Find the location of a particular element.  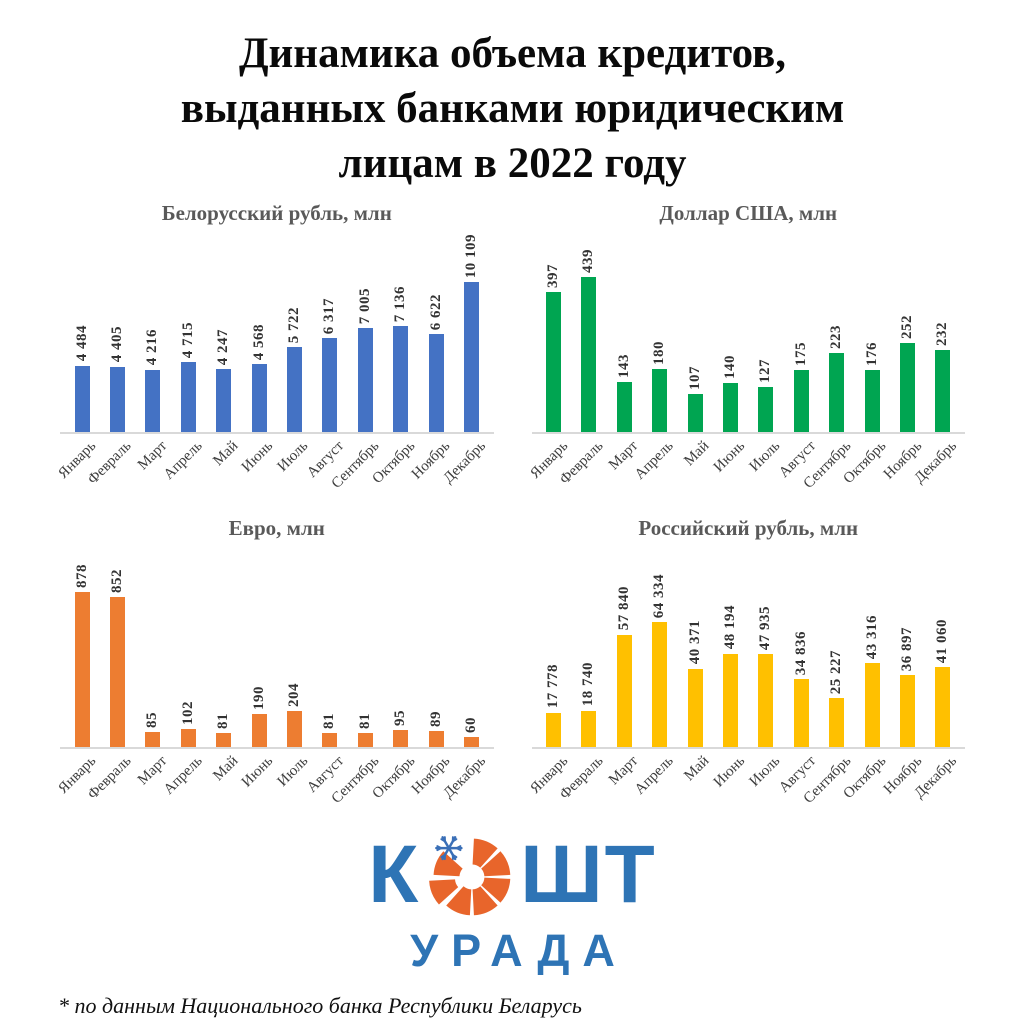

bar-column: 36 897 is located at coordinates (908, 687).